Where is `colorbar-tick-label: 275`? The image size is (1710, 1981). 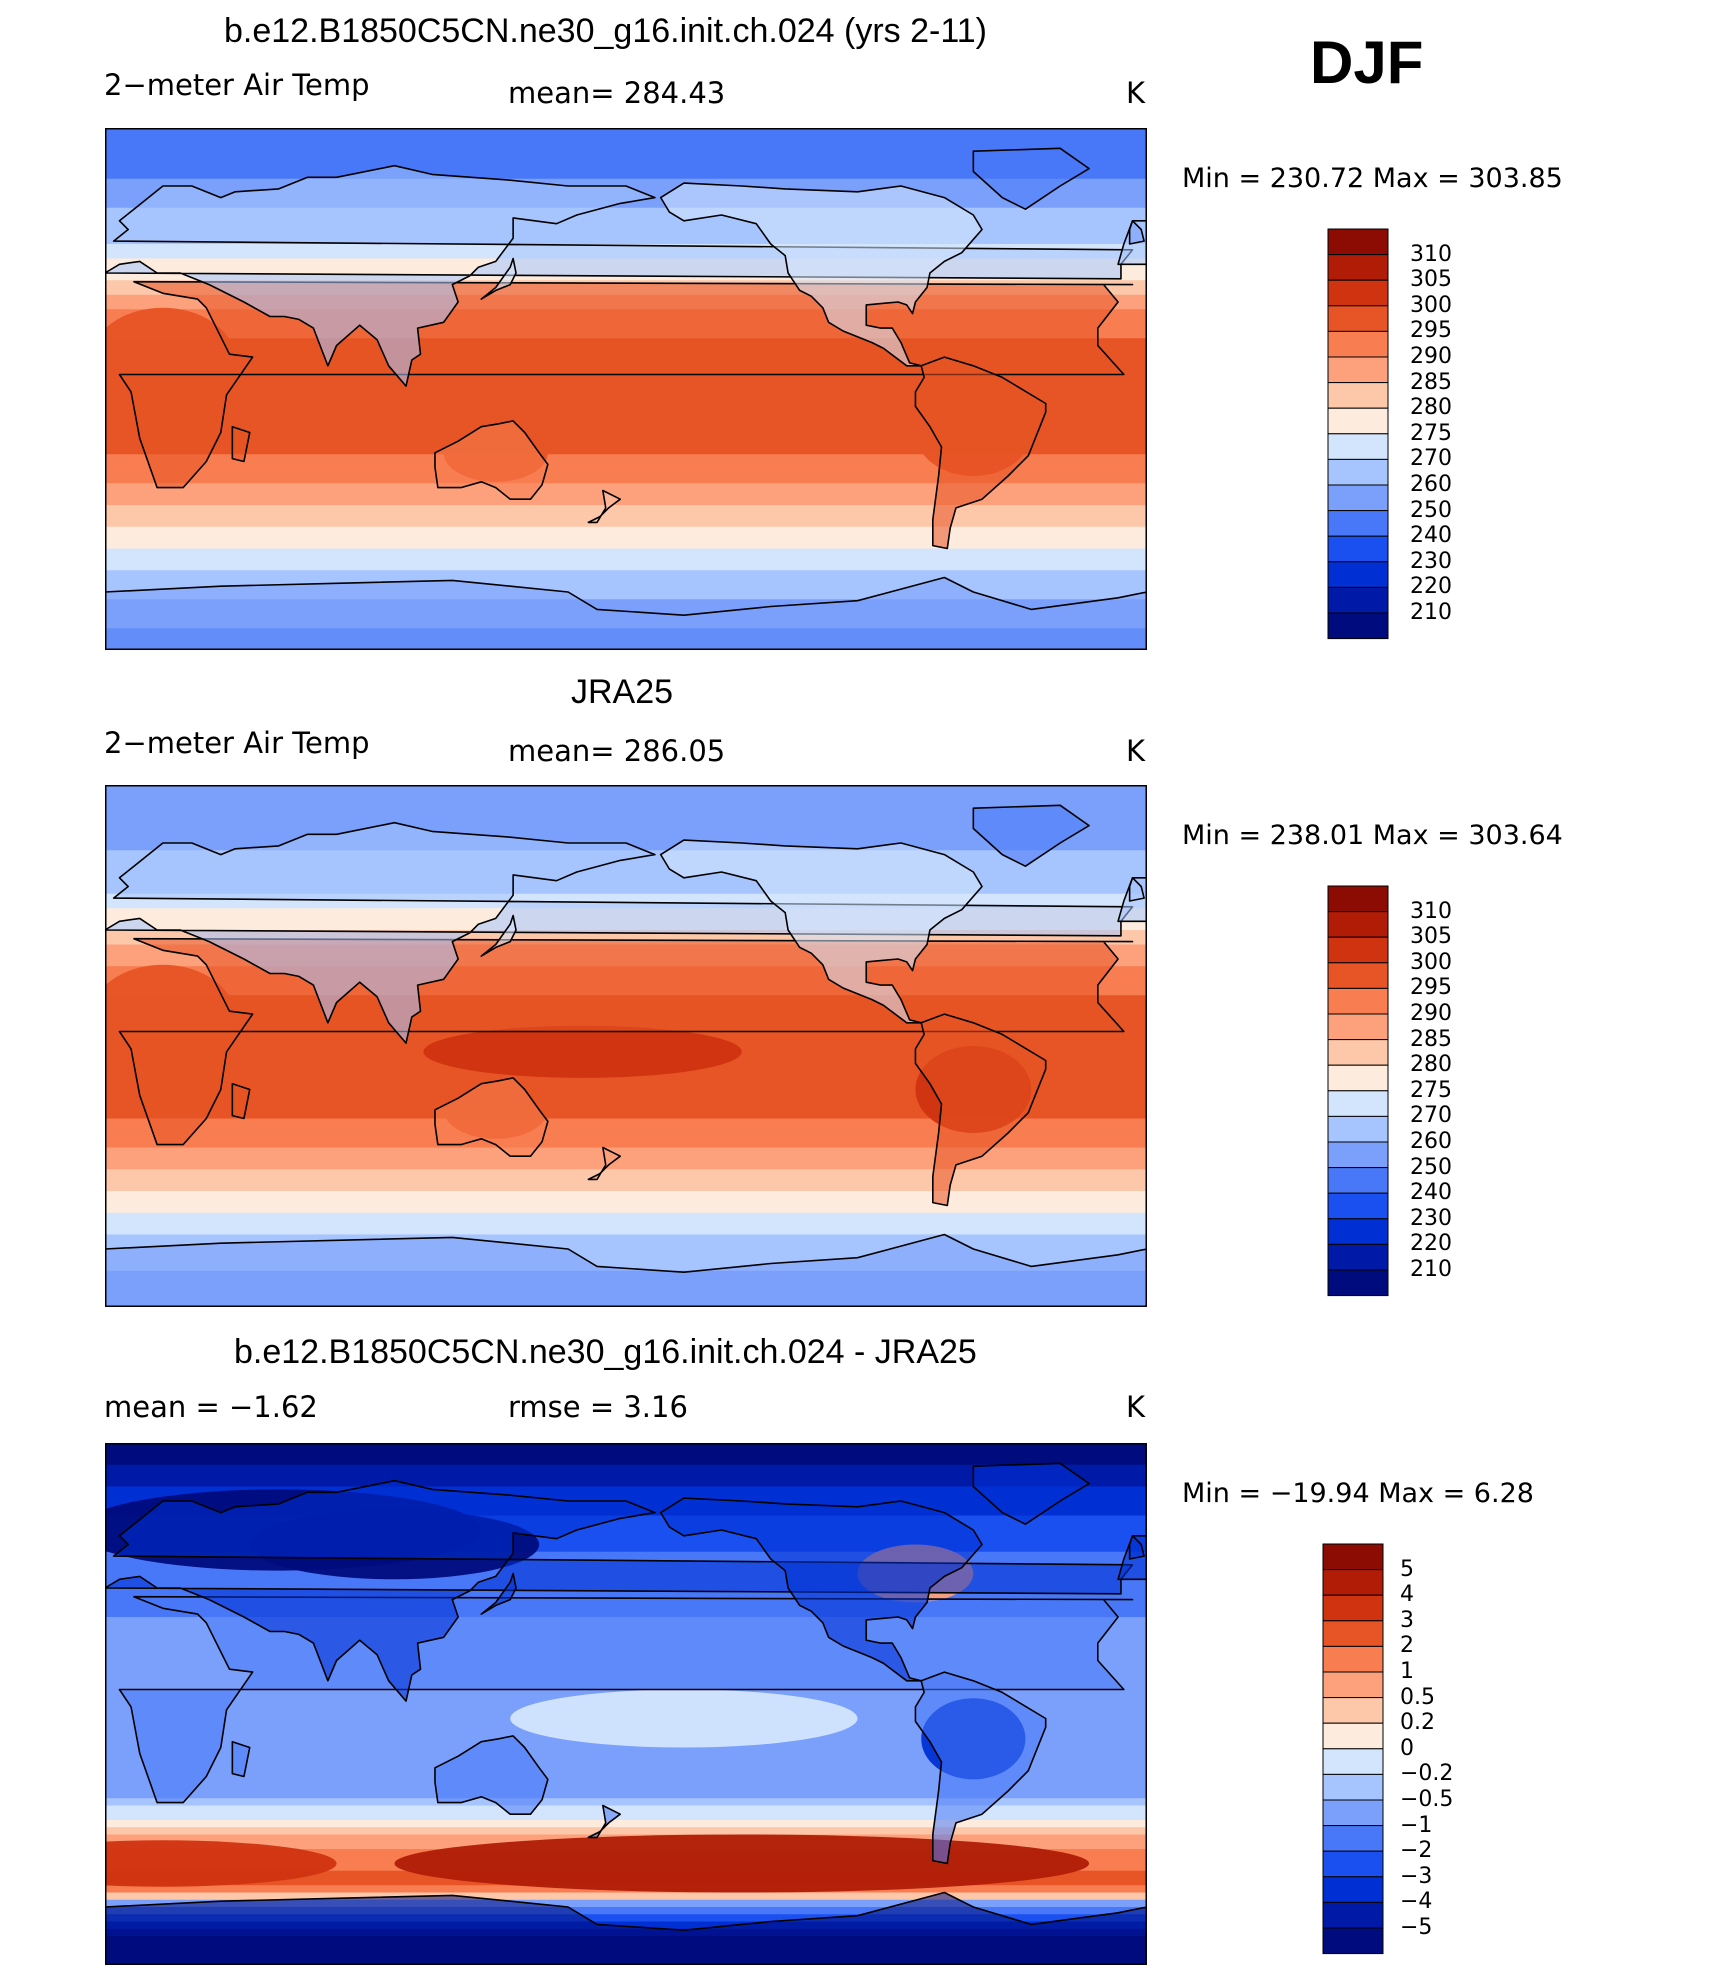
colorbar-tick-label: 275 is located at coordinates (1431, 1090).